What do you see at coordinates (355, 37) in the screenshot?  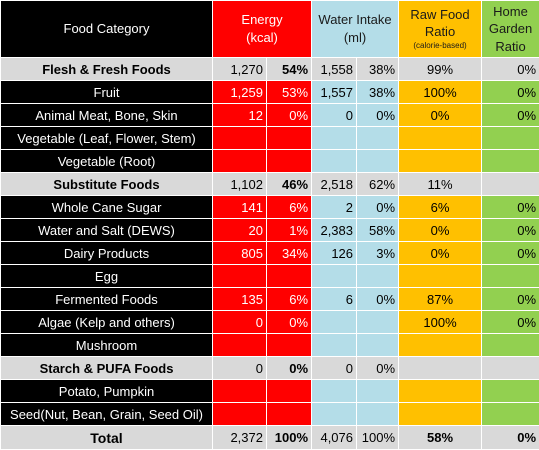 I see `header-water-unit: (ml)` at bounding box center [355, 37].